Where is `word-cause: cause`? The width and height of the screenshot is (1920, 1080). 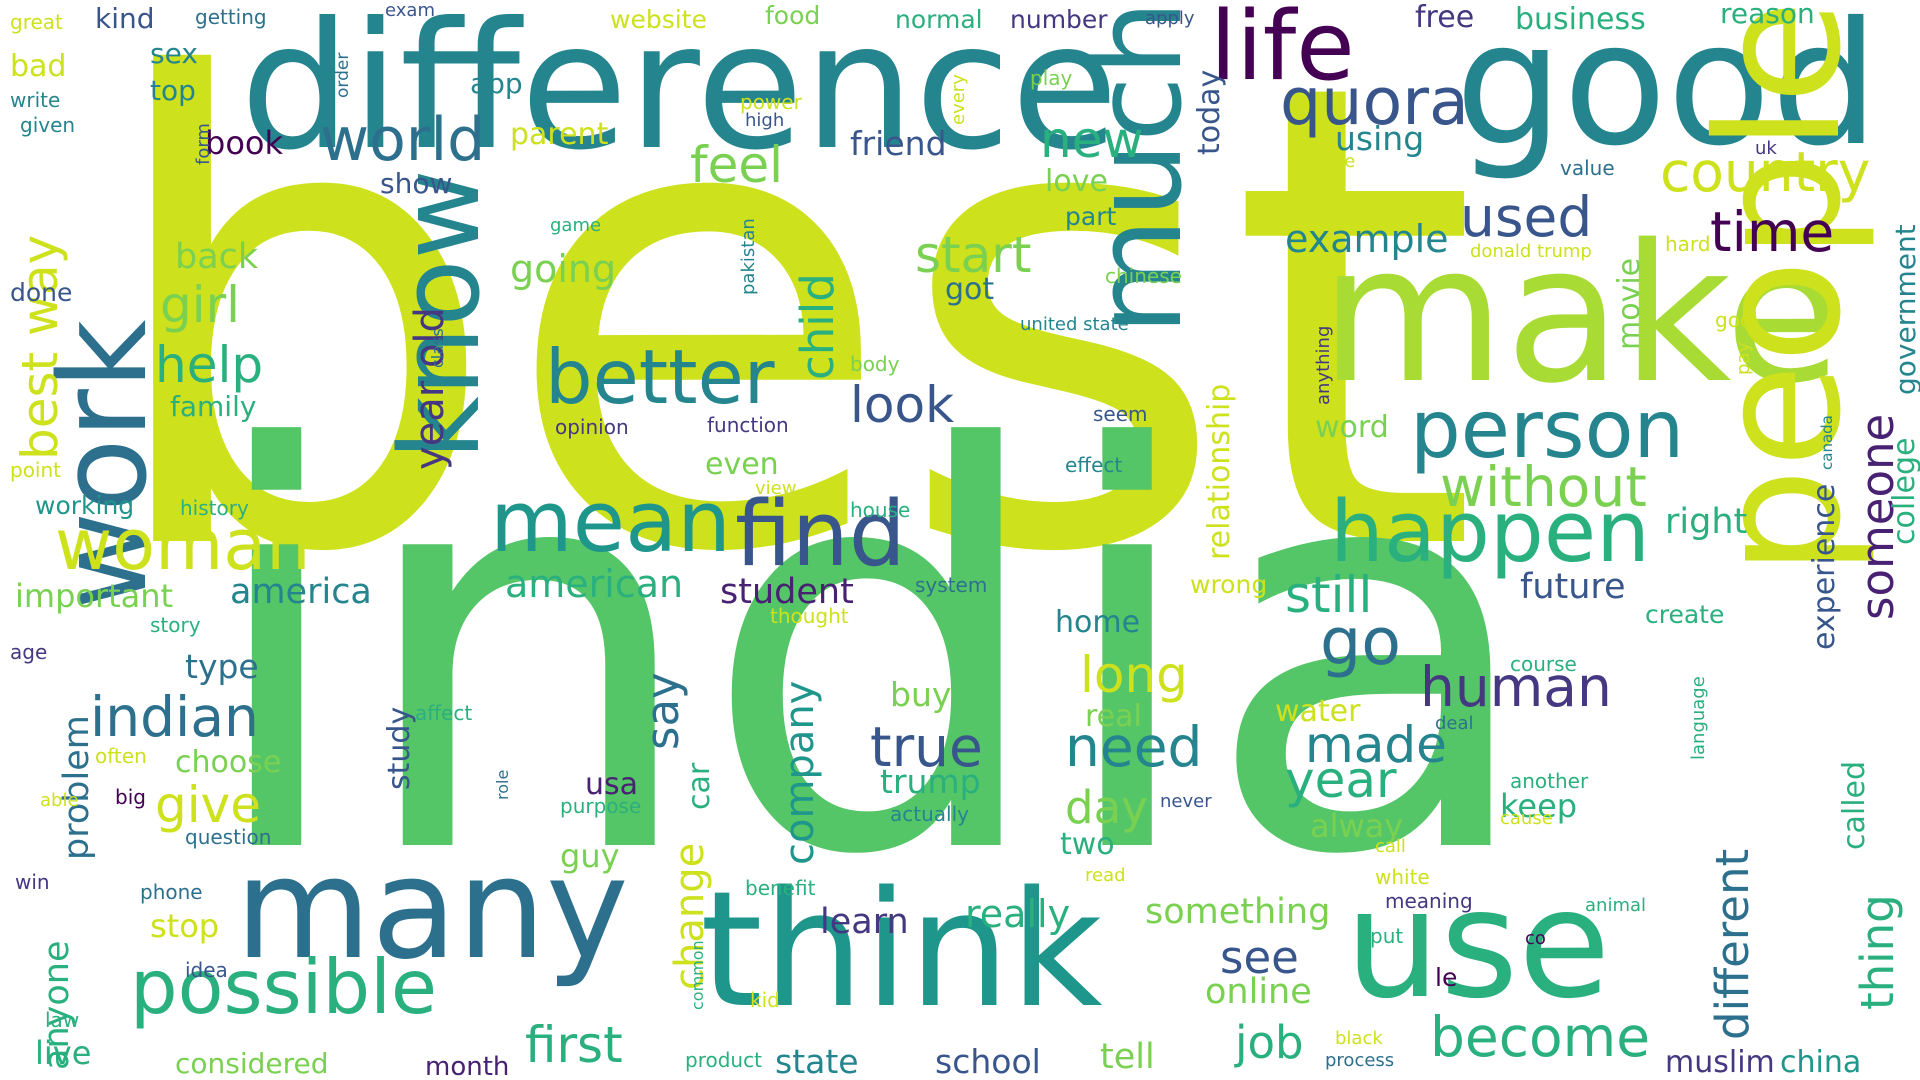
word-cause: cause is located at coordinates (1526, 818).